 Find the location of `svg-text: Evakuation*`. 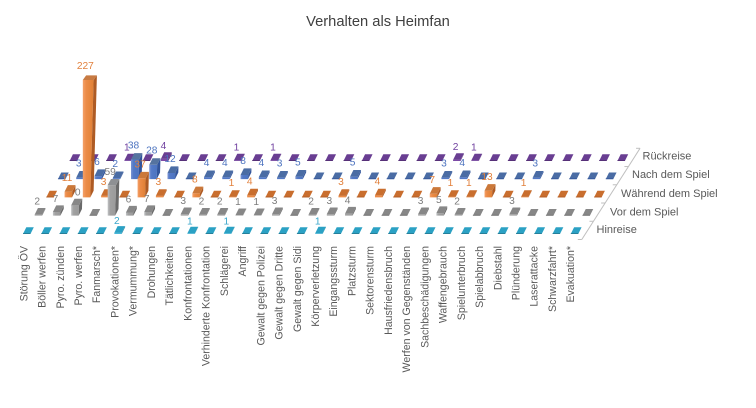

svg-text: Evakuation* is located at coordinates (571, 274).